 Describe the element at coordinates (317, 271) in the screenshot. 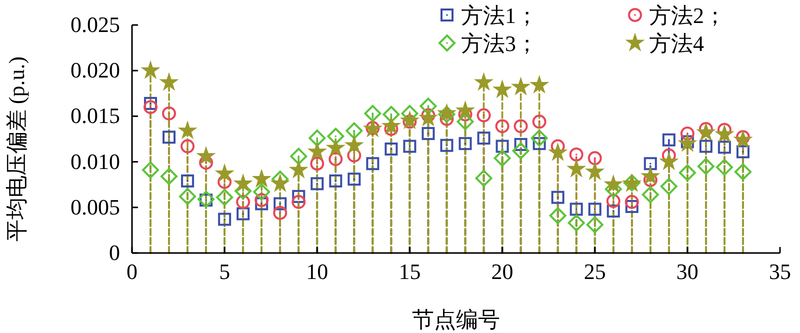

I see `x-tick-label: 10` at that location.